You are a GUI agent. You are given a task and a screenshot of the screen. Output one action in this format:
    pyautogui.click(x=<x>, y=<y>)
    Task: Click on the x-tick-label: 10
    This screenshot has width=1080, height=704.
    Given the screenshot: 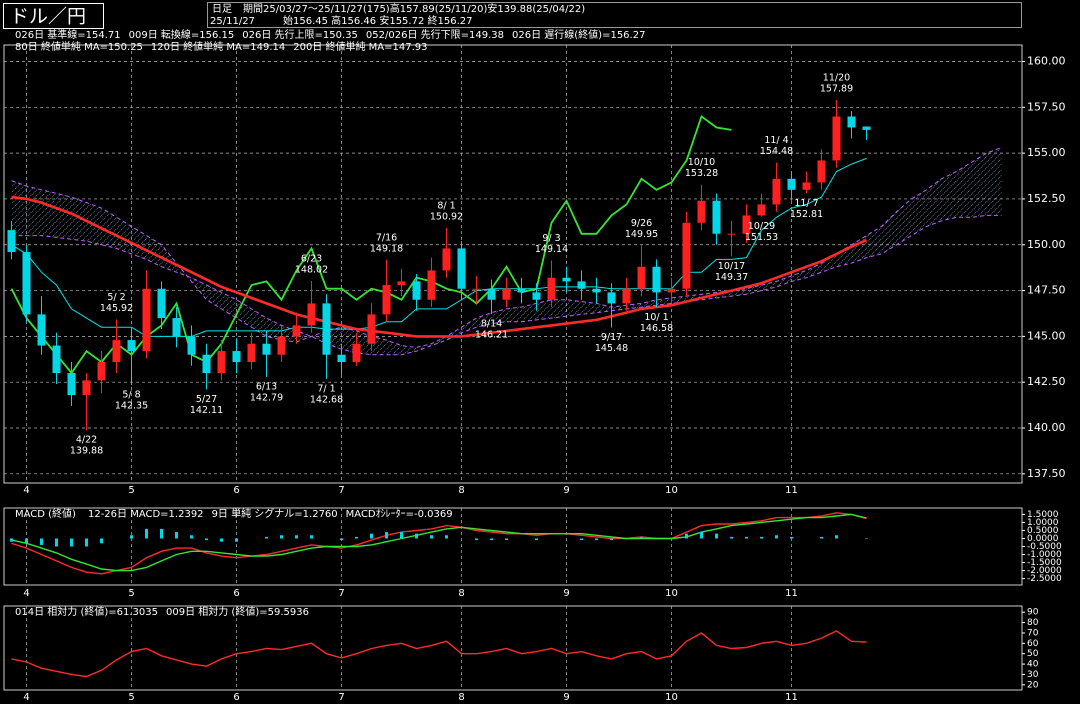 What is the action you would take?
    pyautogui.click(x=671, y=490)
    